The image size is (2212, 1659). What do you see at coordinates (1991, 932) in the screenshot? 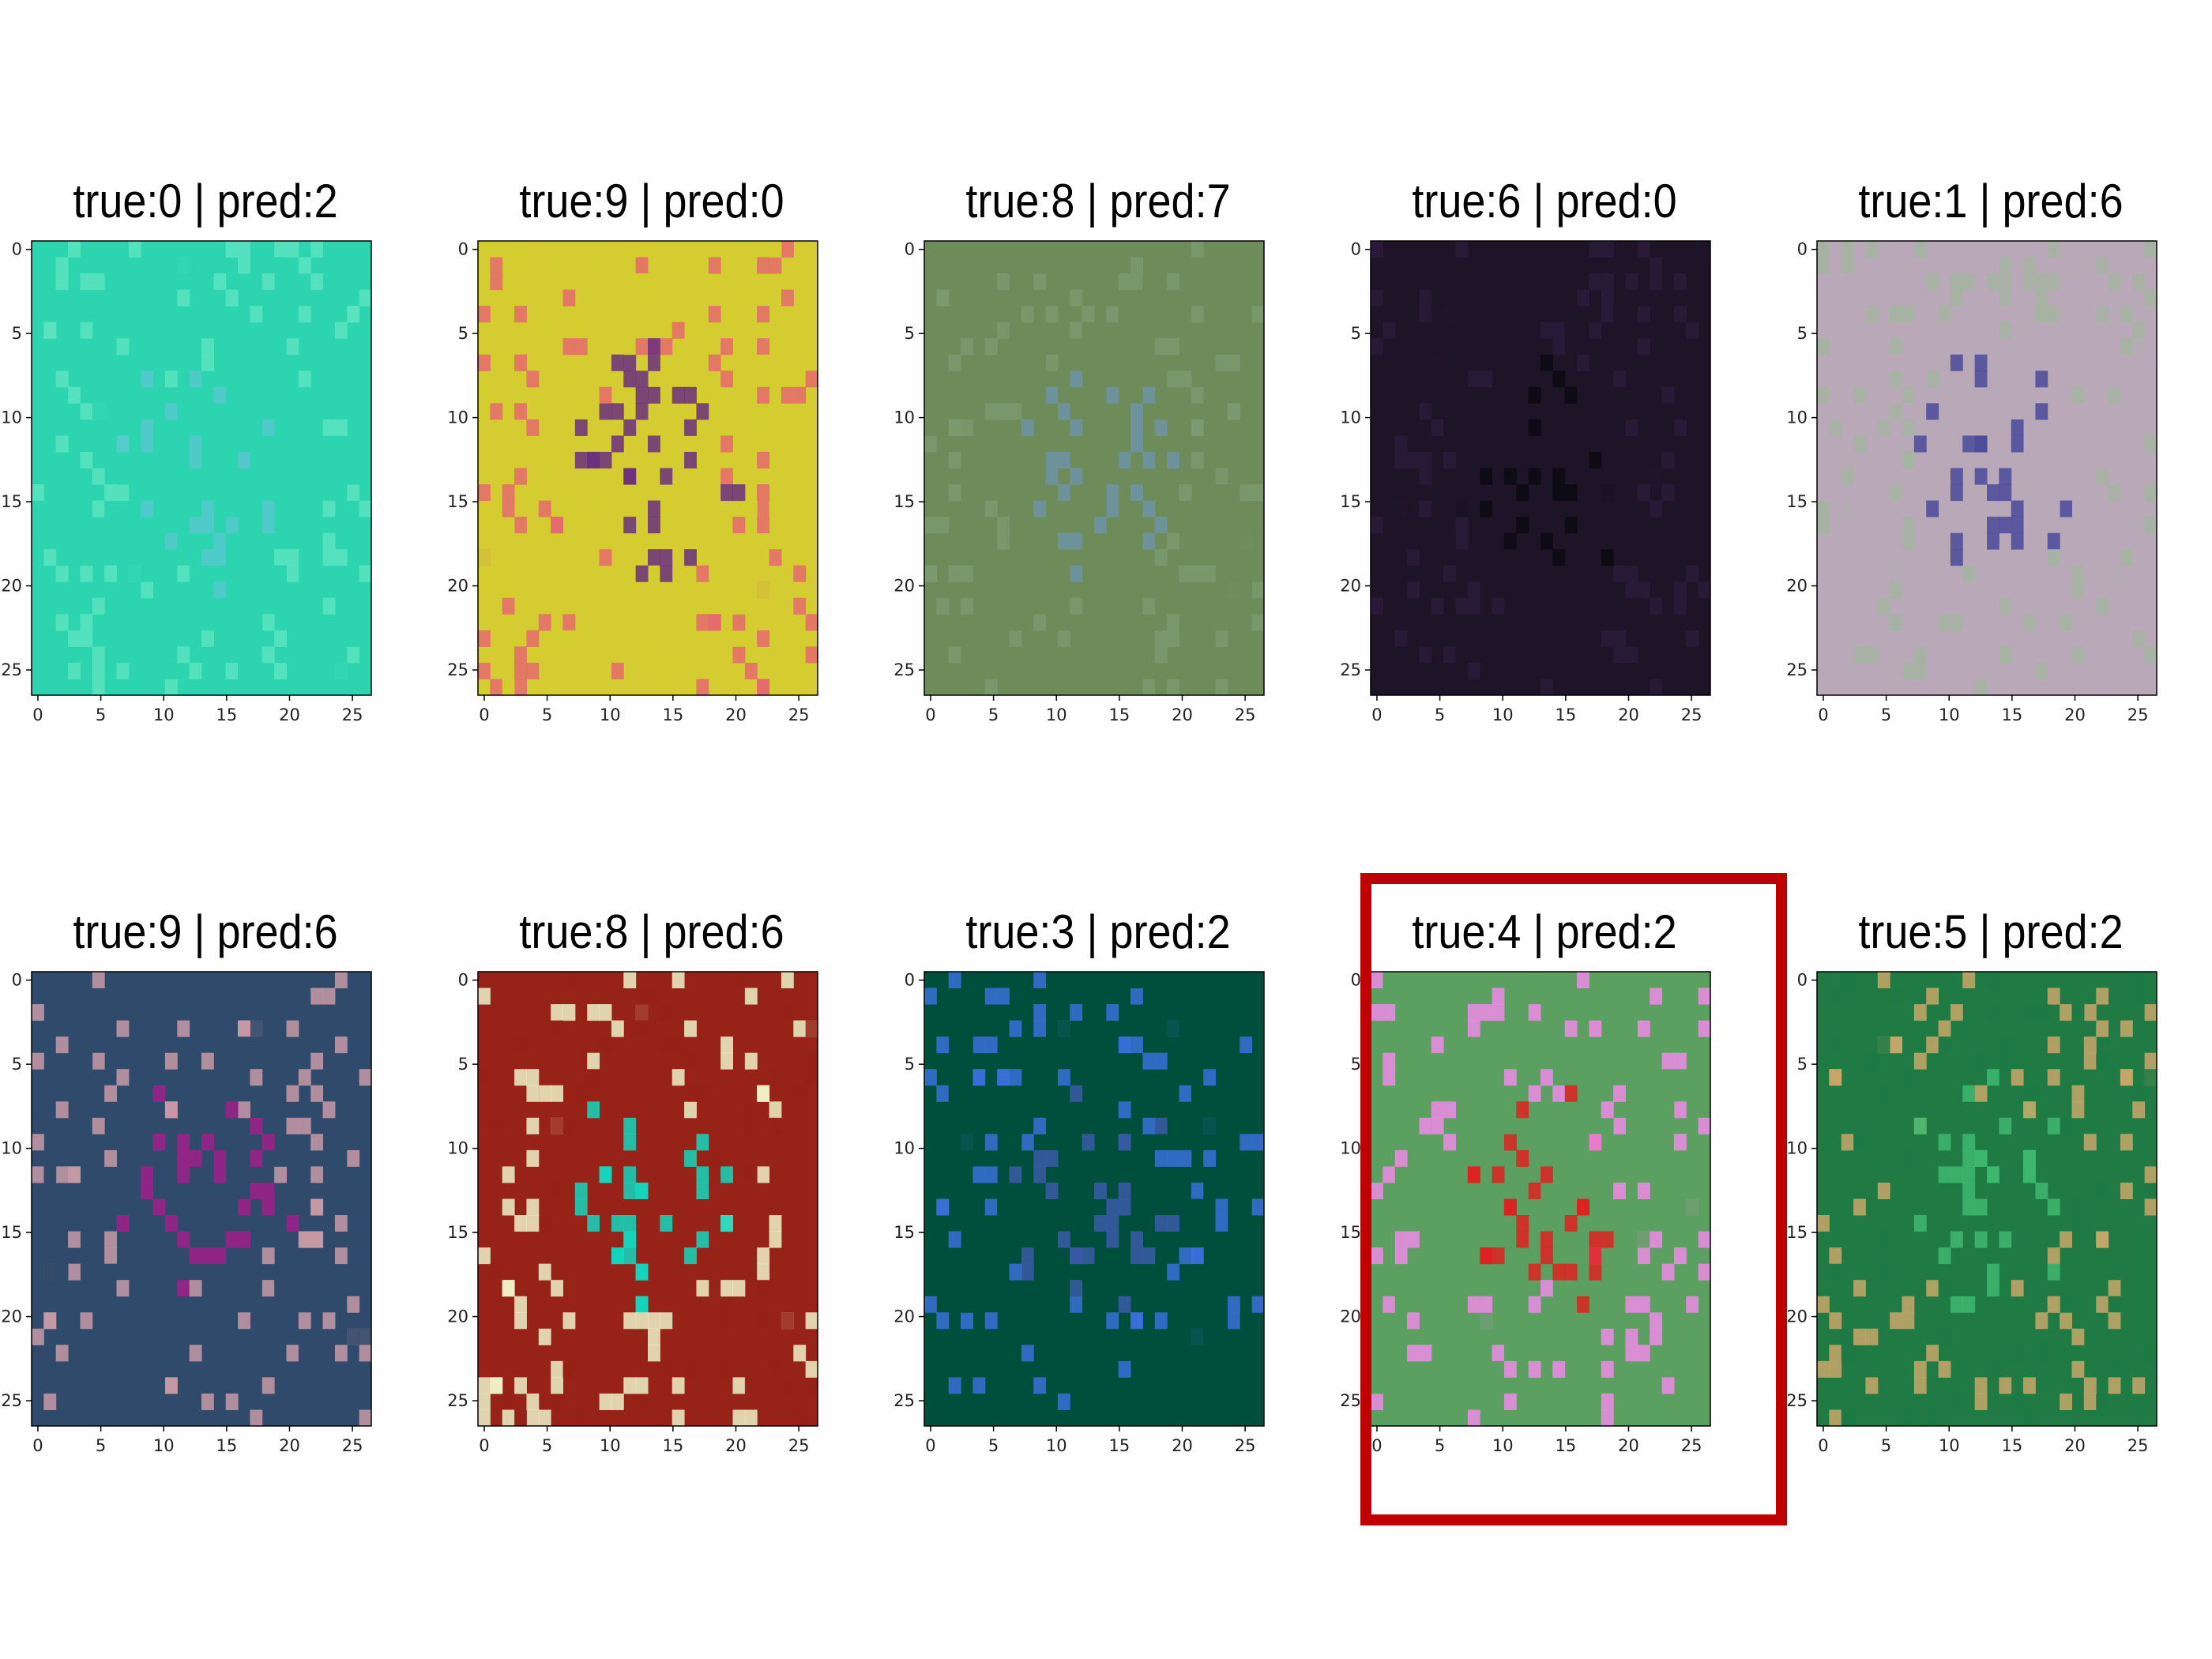
I see `panel-title: true:5 | pred:2` at bounding box center [1991, 932].